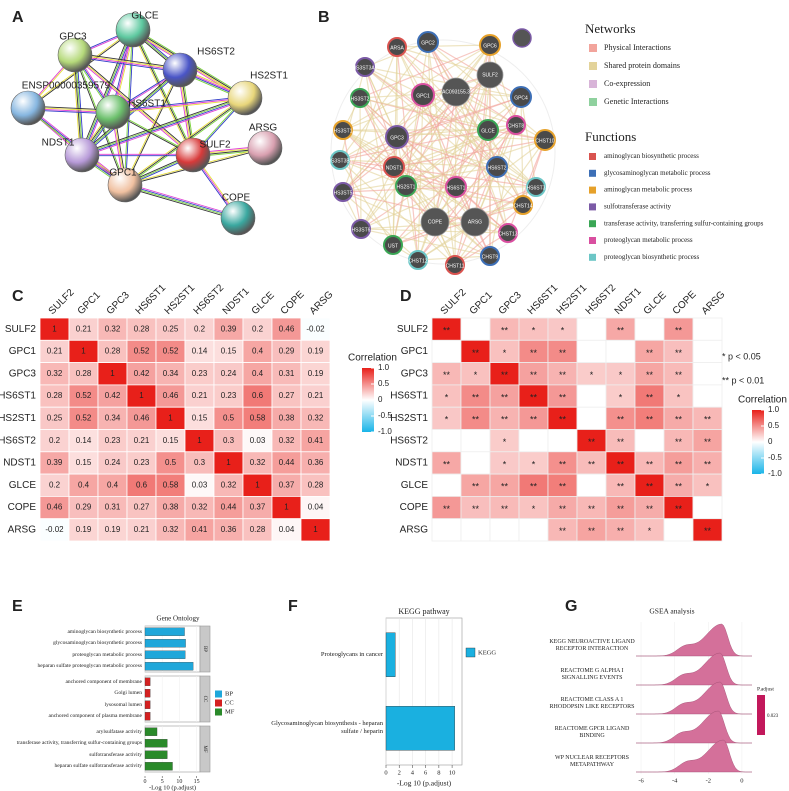 Image resolution: width=789 pixels, height=791 pixels. I want to click on panel-label: B, so click(324, 17).